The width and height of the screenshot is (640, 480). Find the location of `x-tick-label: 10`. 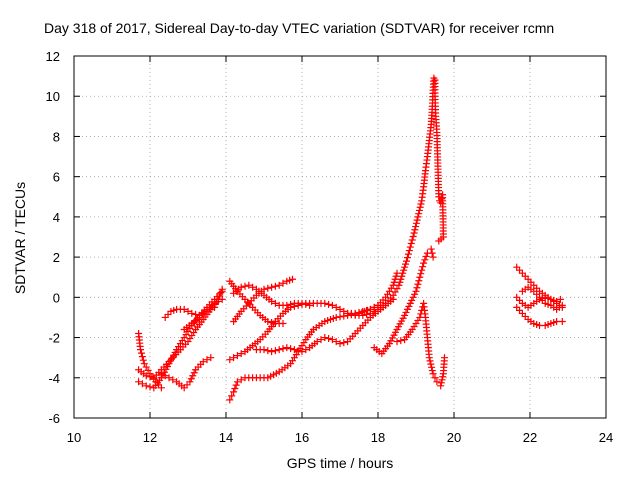

x-tick-label: 10 is located at coordinates (74, 437).